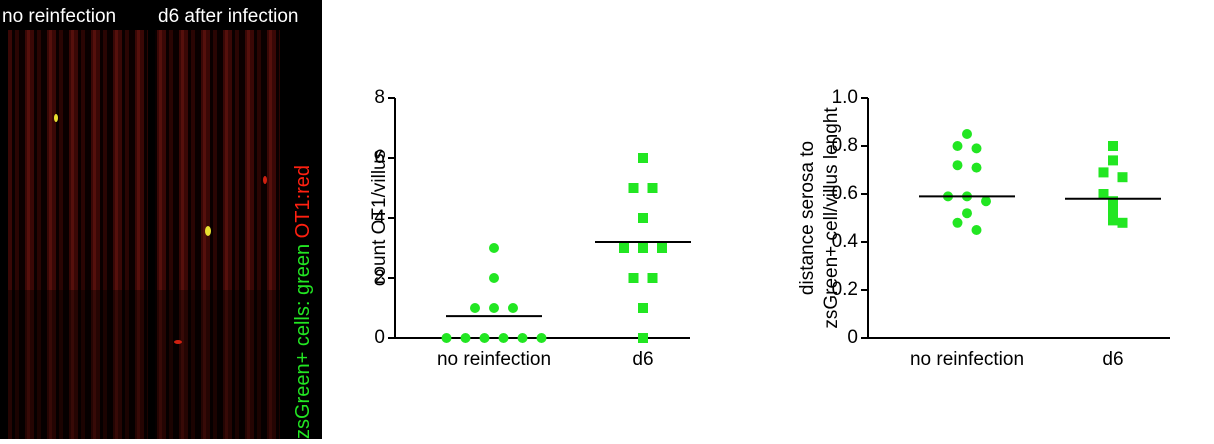  I want to click on y-tick-label: 0.6, so click(845, 193).